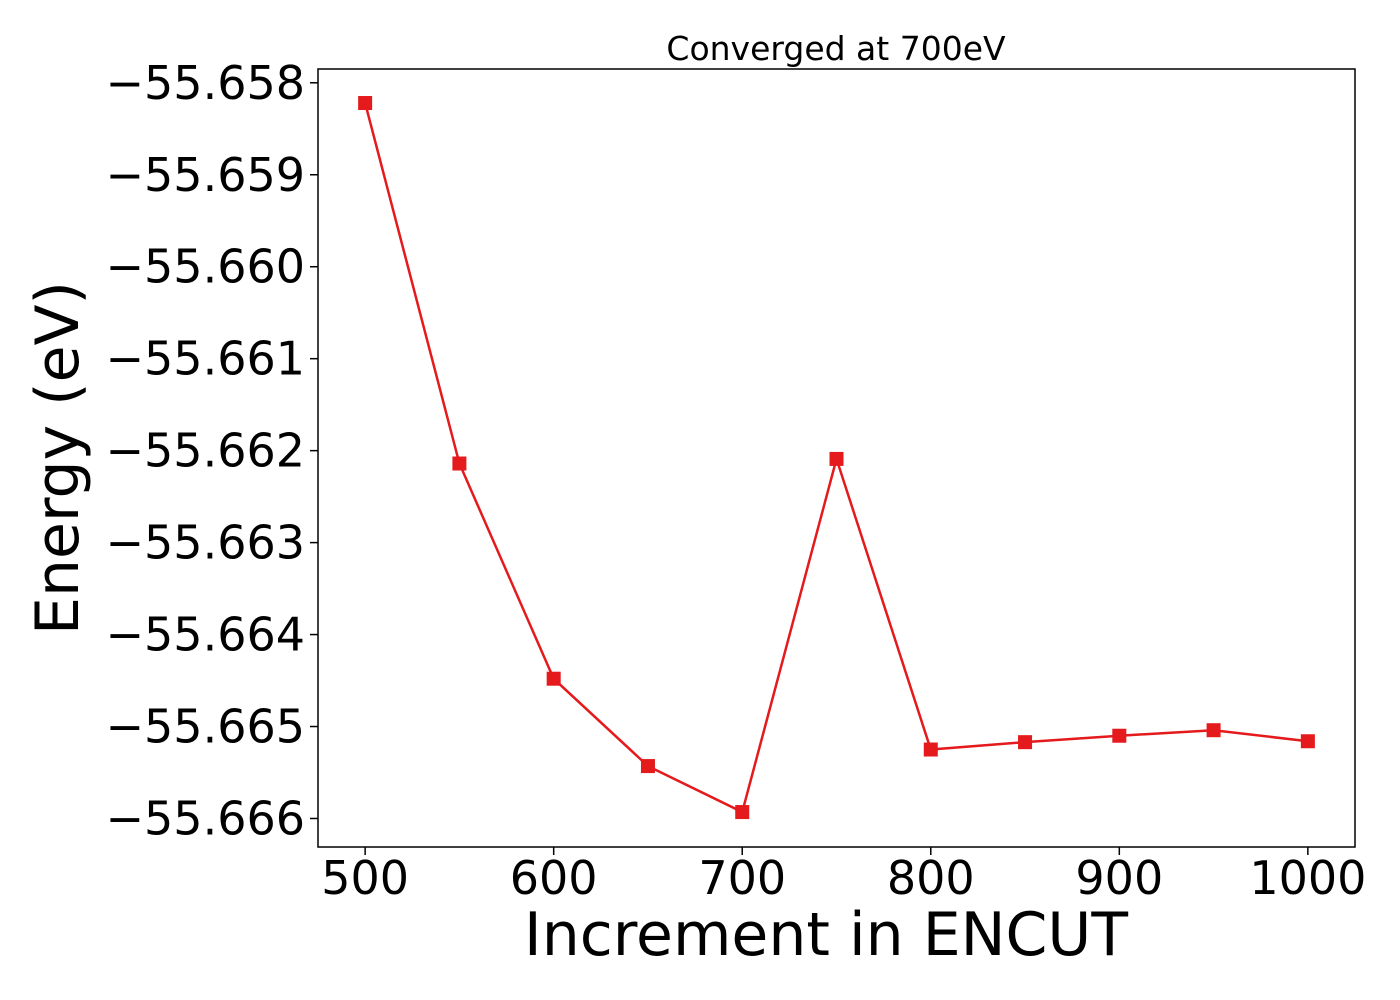 Image resolution: width=1400 pixels, height=1000 pixels. I want to click on x-tick-label: 600, so click(554, 878).